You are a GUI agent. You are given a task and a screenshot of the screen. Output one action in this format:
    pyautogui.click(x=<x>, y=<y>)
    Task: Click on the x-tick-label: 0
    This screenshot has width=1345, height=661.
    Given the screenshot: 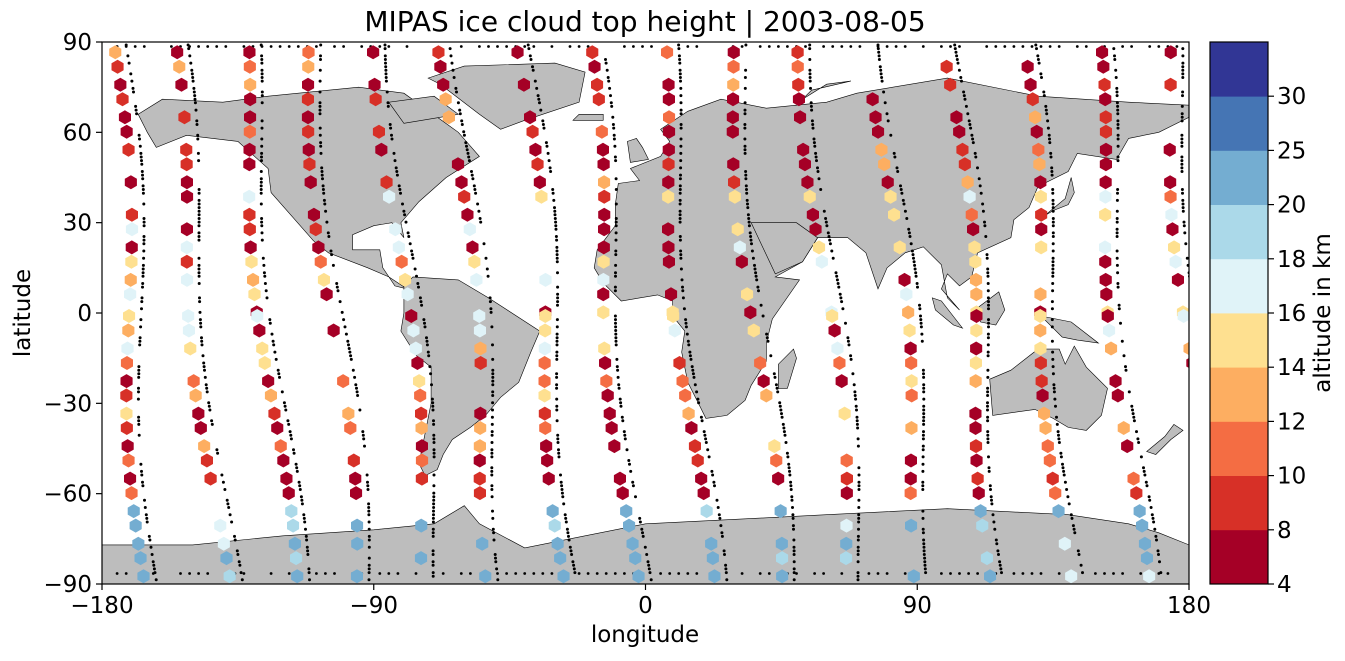 What is the action you would take?
    pyautogui.click(x=645, y=606)
    